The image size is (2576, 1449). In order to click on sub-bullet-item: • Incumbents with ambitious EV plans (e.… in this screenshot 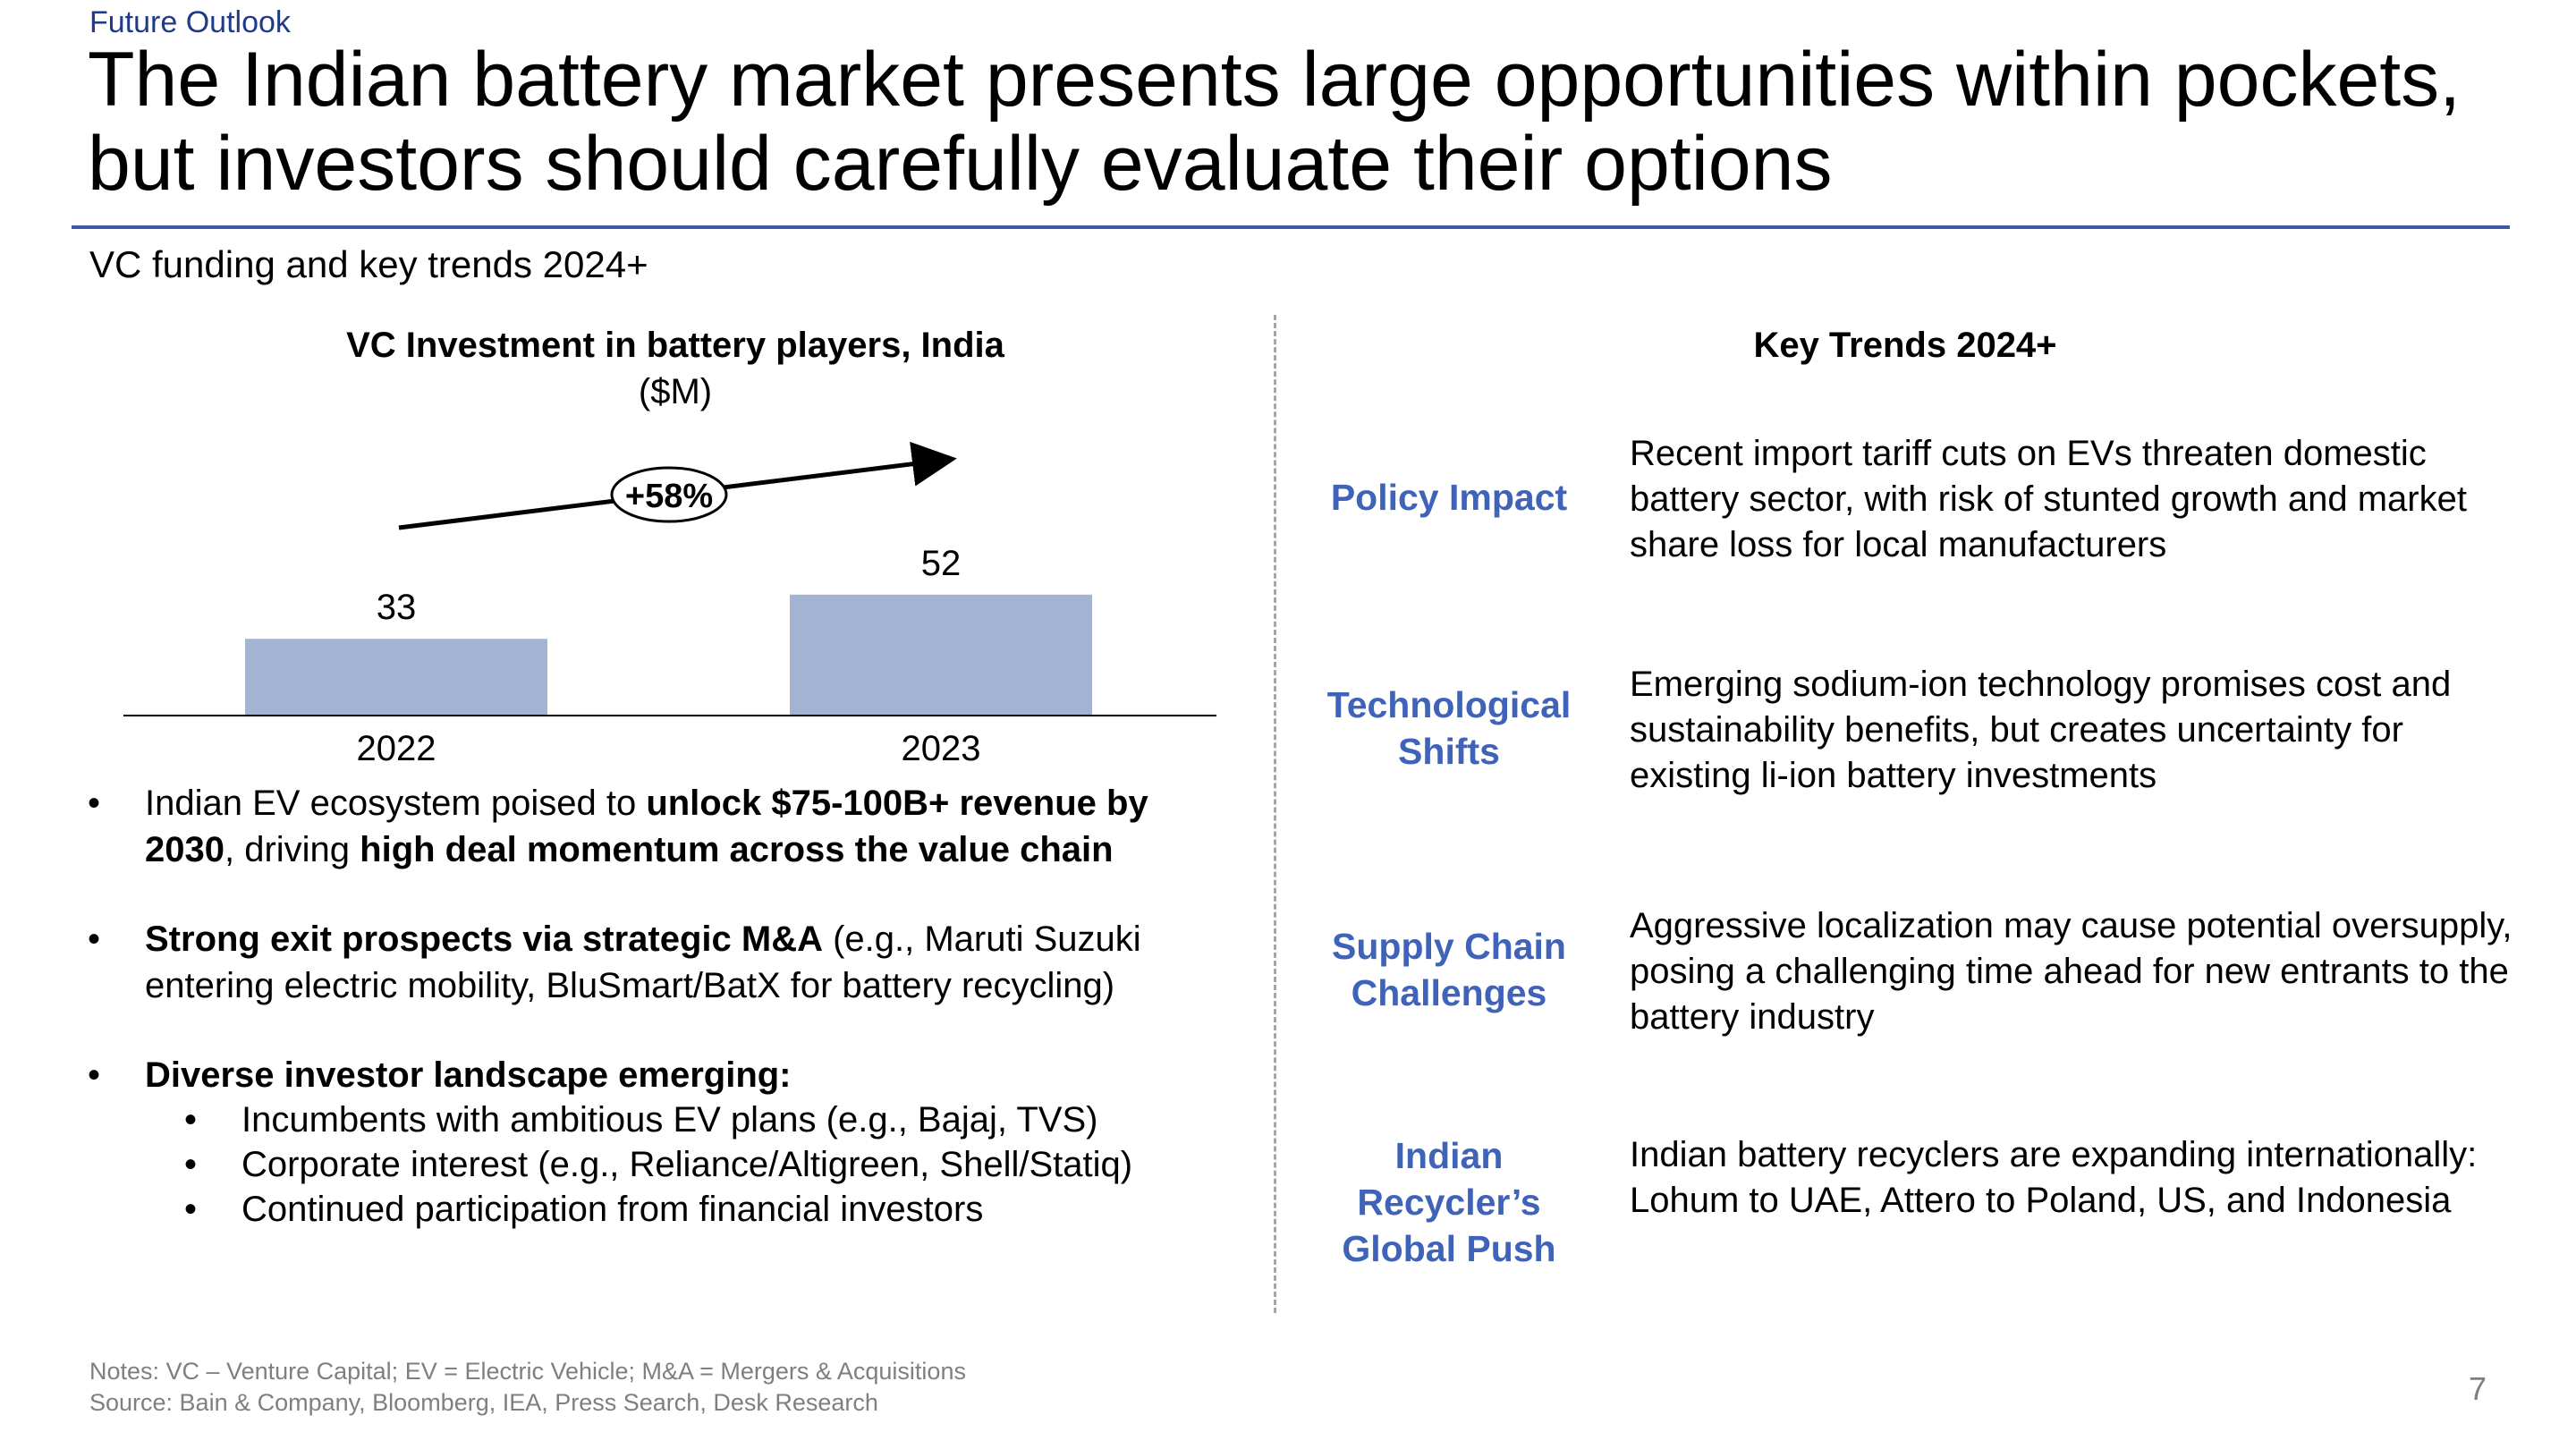, I will do `click(641, 1120)`.